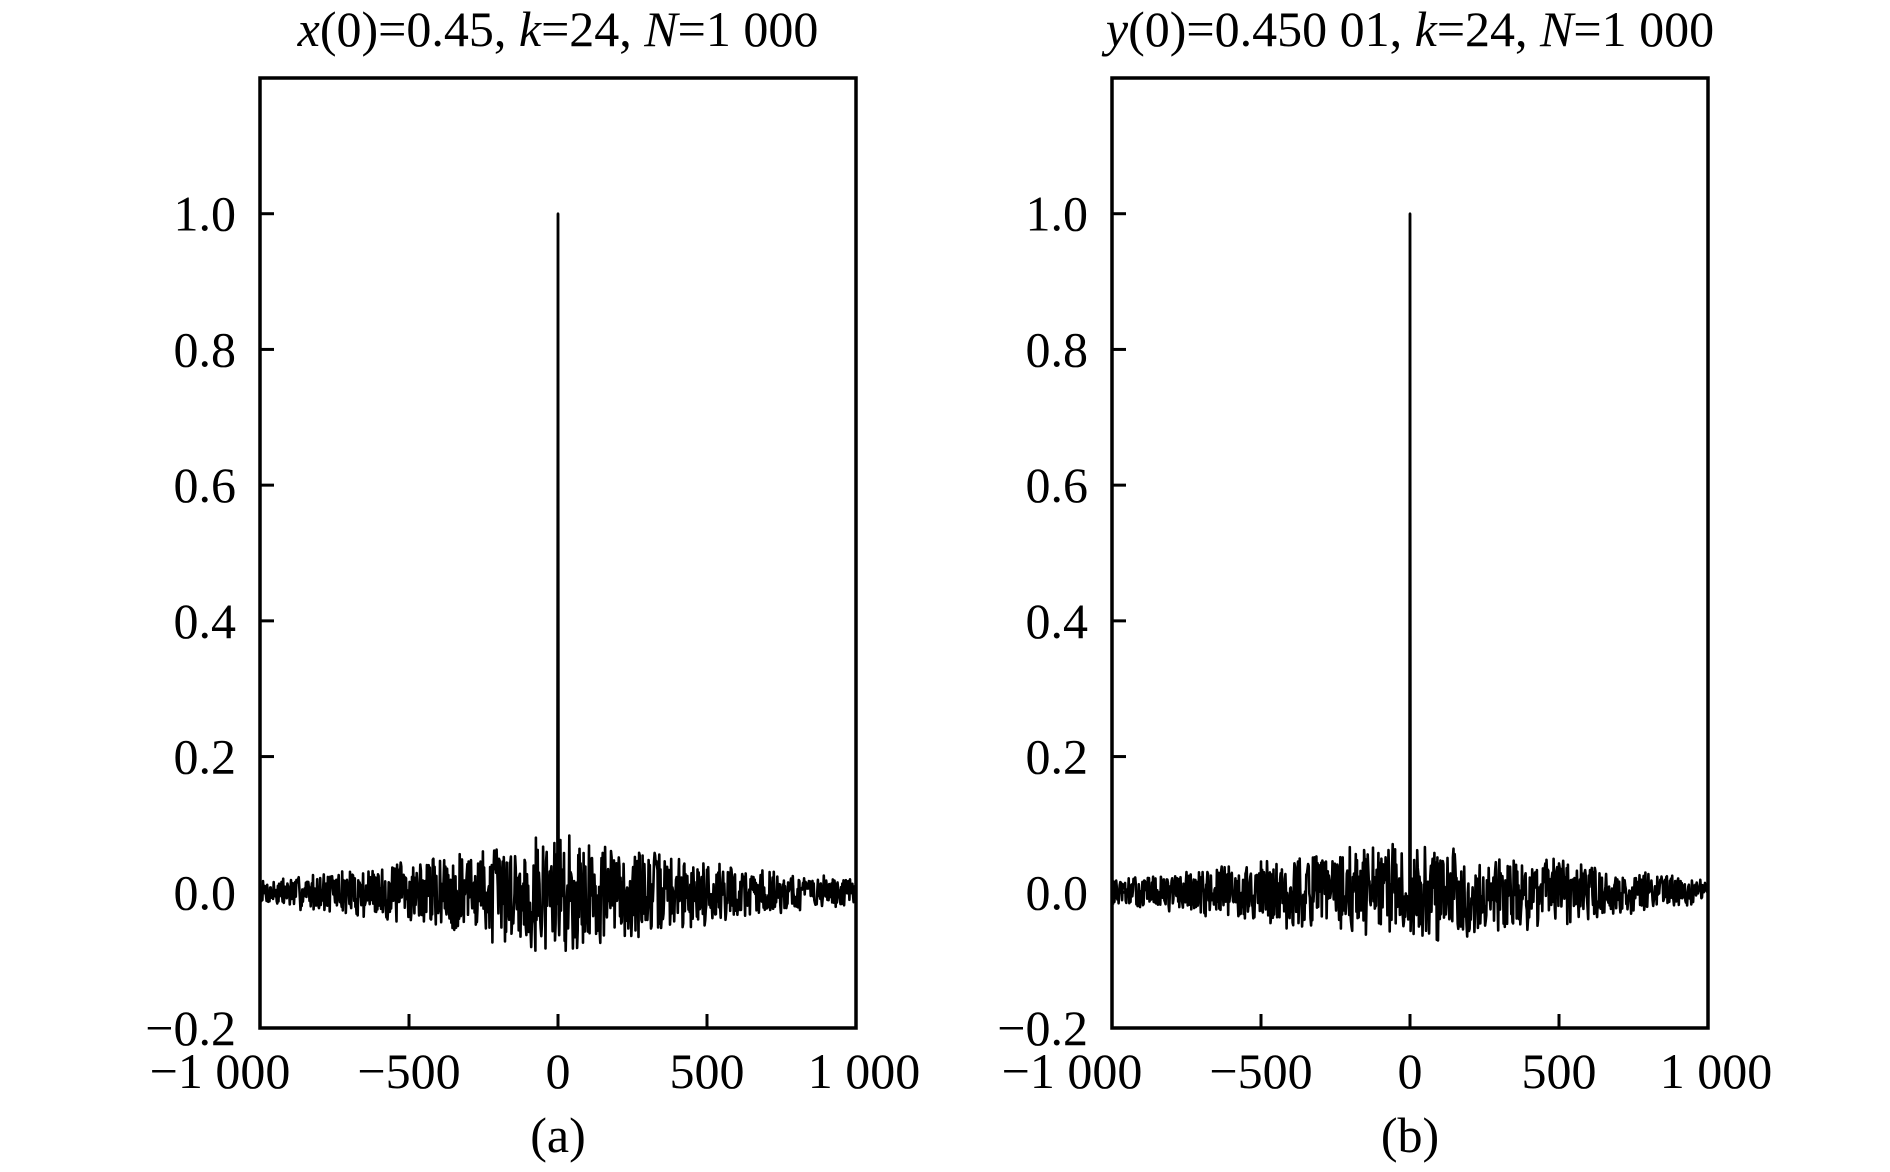 The image size is (1890, 1172). I want to click on panel-caption: (b), so click(1410, 1135).